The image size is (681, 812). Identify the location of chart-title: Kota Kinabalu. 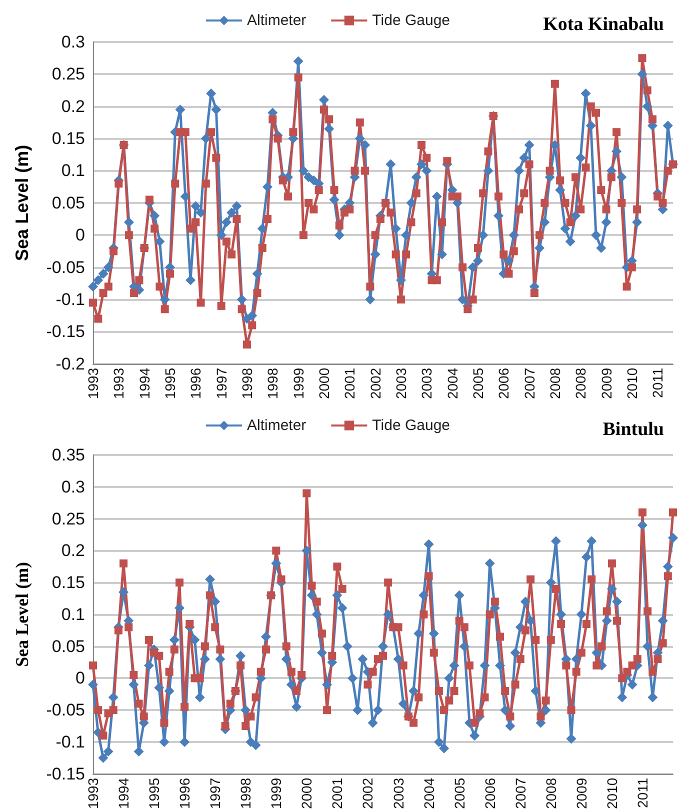
(603, 24).